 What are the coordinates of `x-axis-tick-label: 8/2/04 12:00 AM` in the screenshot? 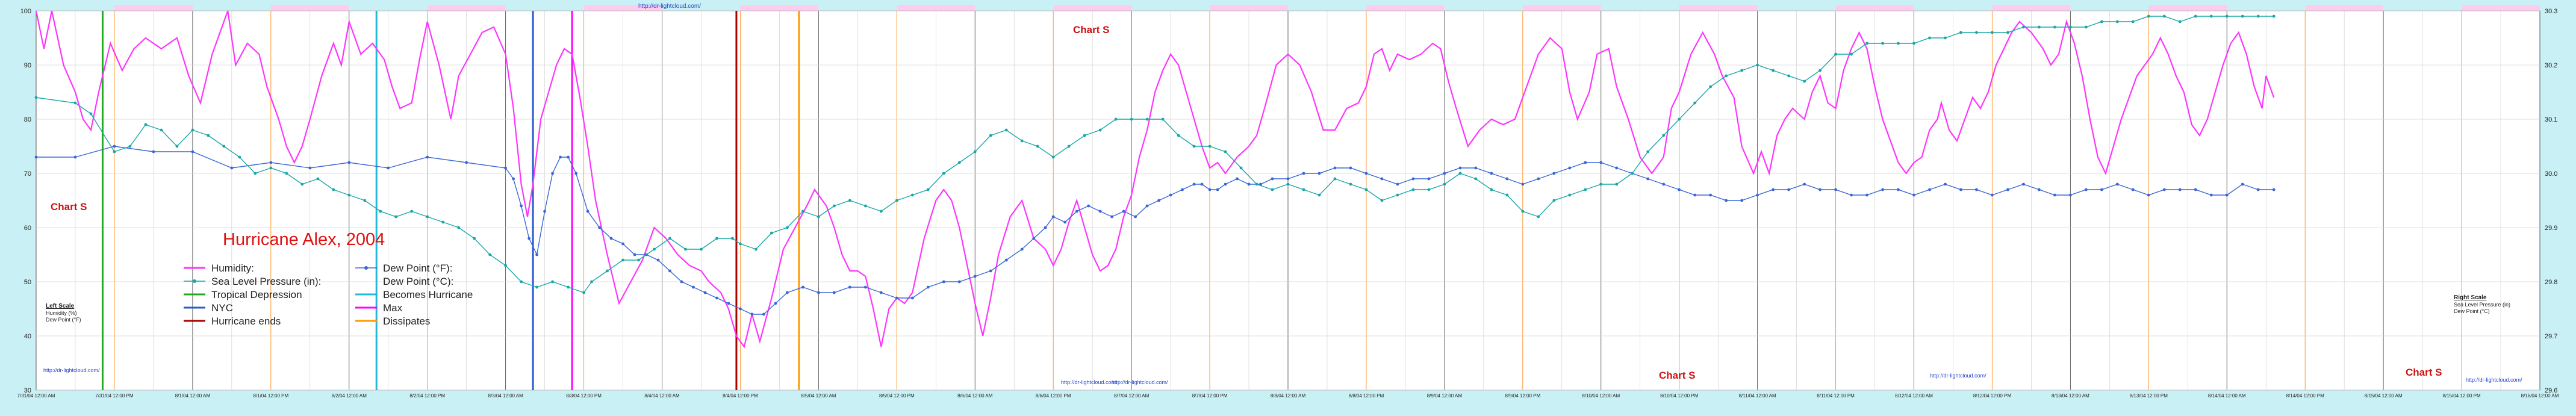 It's located at (350, 396).